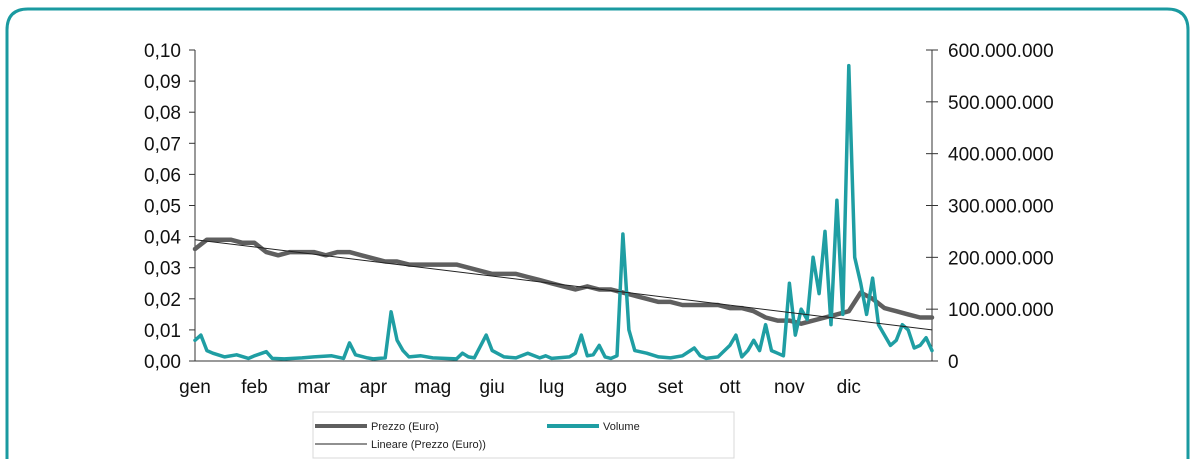  What do you see at coordinates (1001, 51) in the screenshot?
I see `right-y-tick-label: 600.000.000` at bounding box center [1001, 51].